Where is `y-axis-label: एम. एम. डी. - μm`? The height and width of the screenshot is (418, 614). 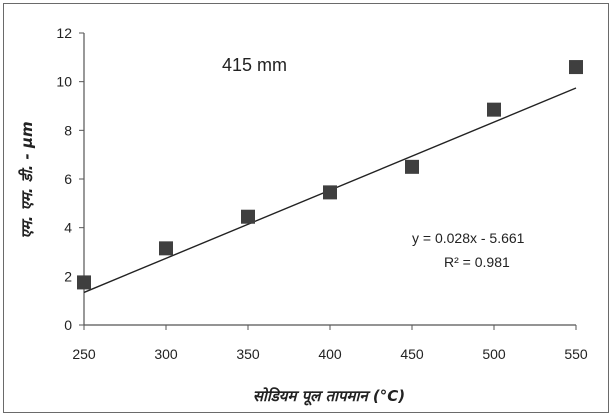
y-axis-label: एम. एम. डी. - μm is located at coordinates (27, 179).